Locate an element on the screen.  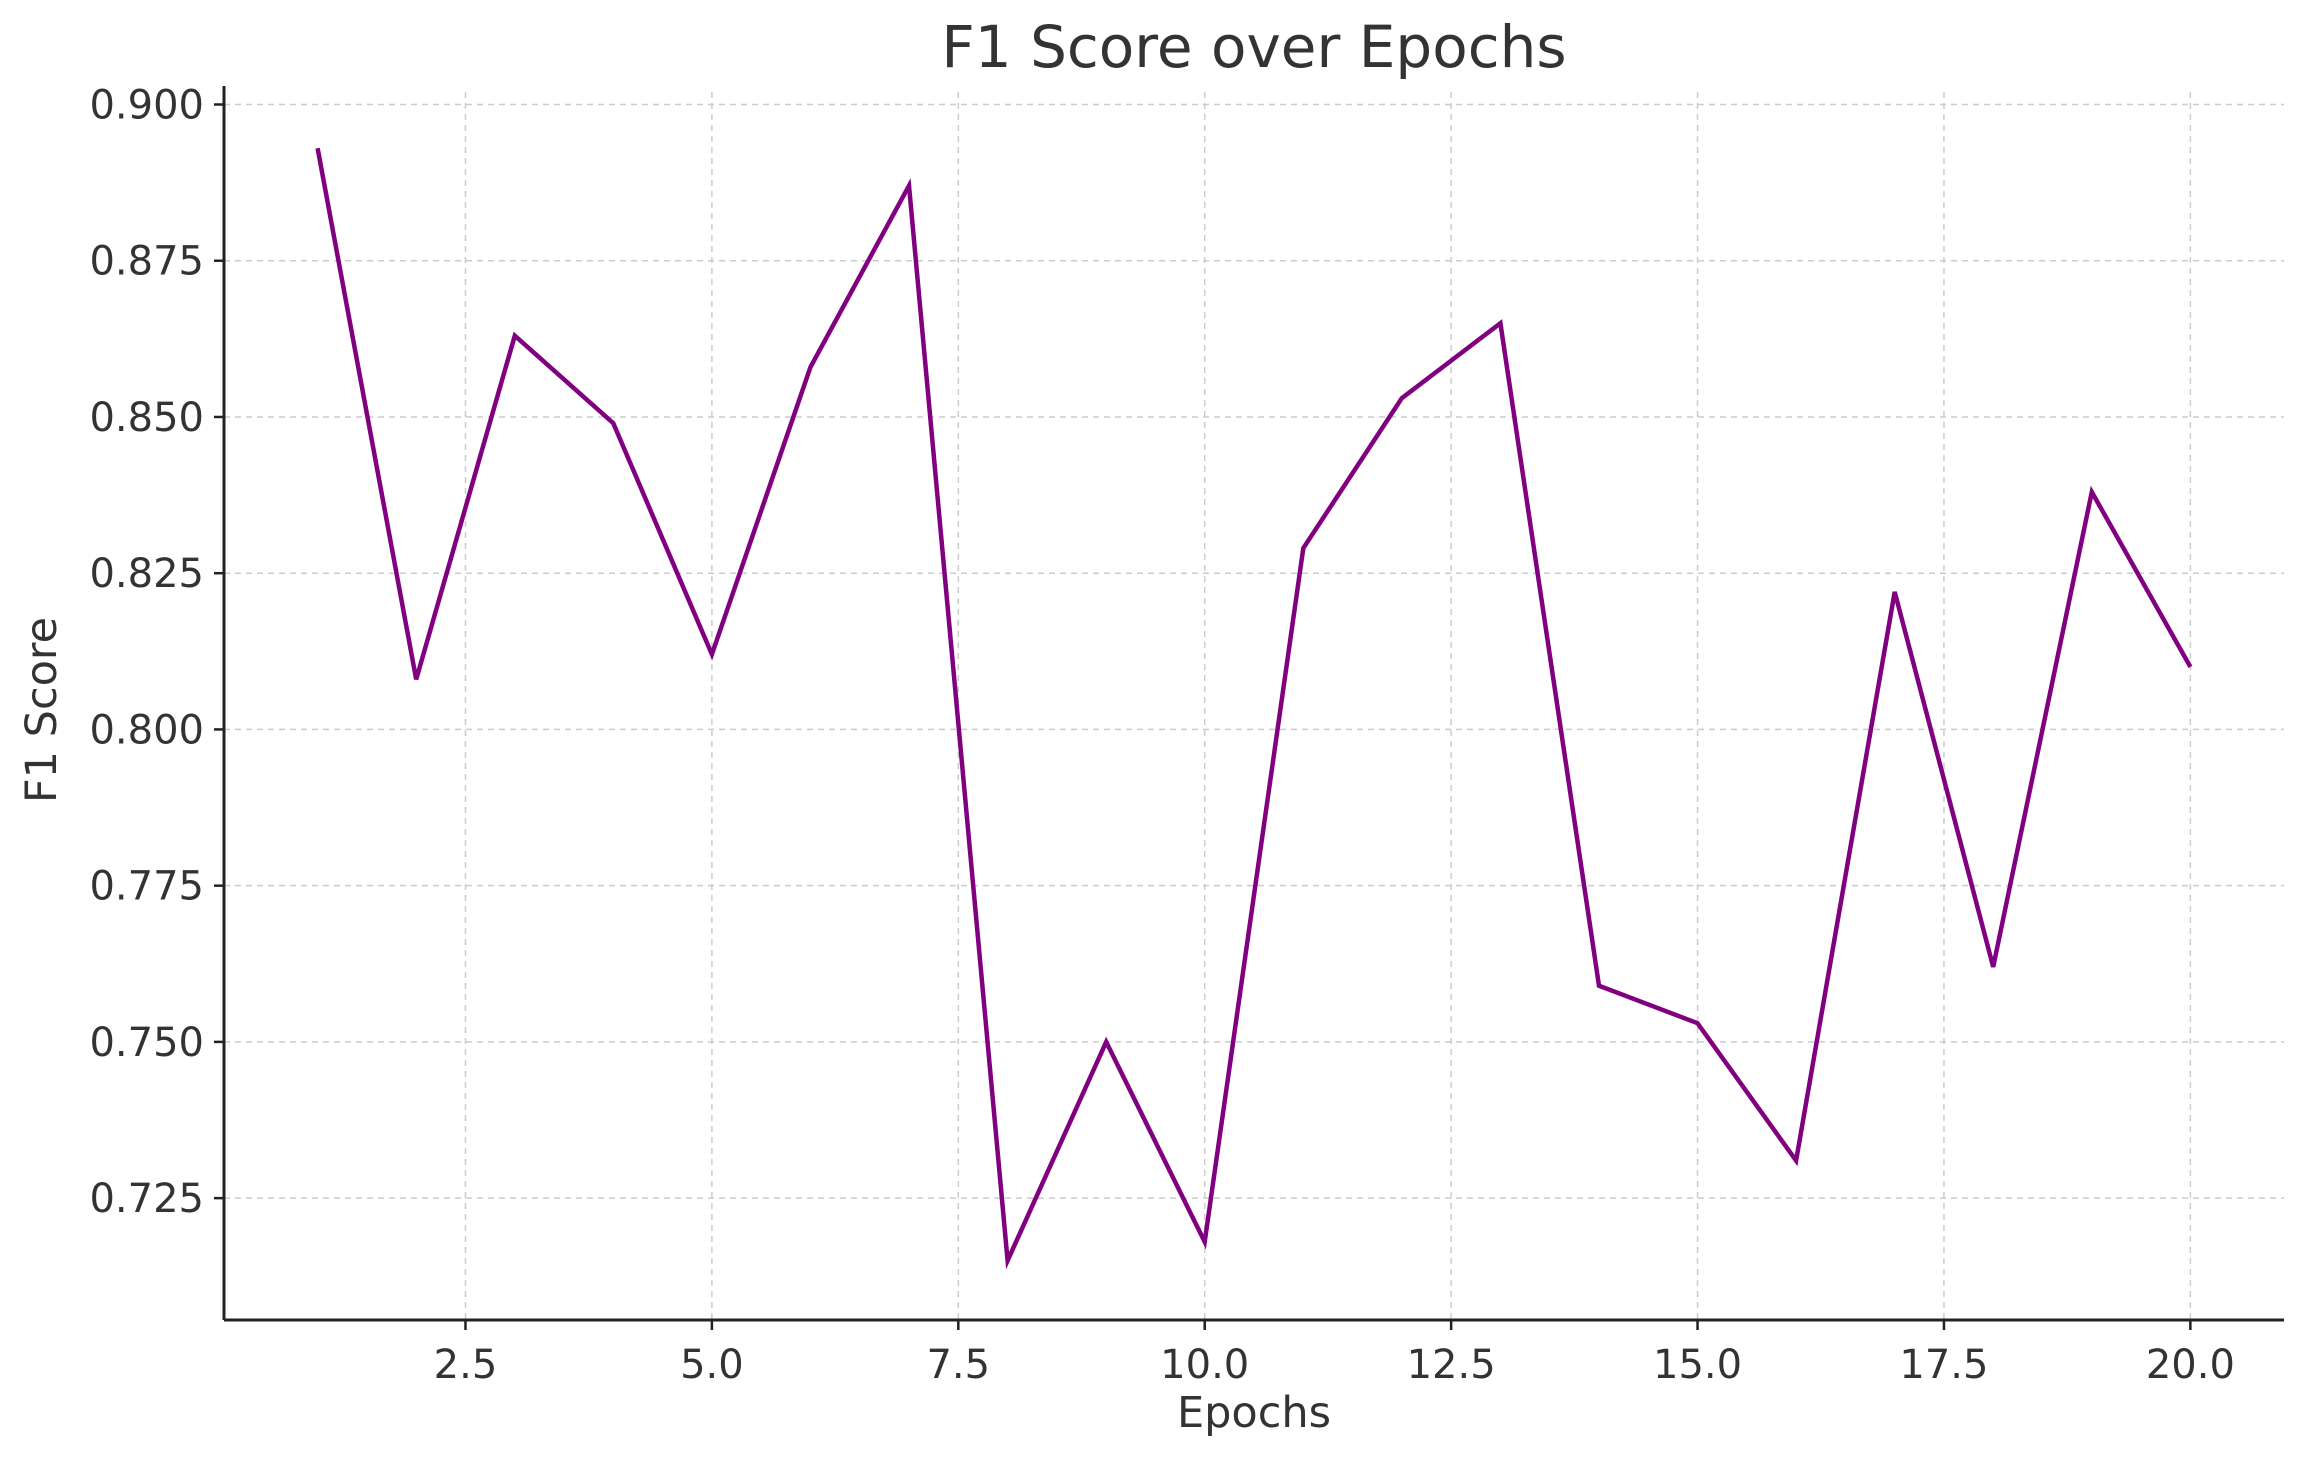
y-tick-label: 0.850 is located at coordinates (146, 418).